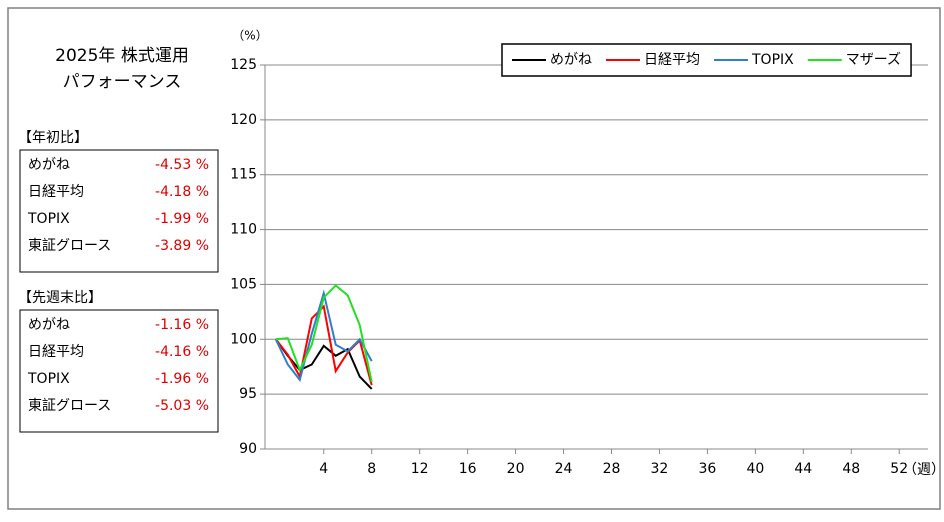 This screenshot has height=522, width=944. Describe the element at coordinates (182, 246) in the screenshot. I see `panel-row-value: -3.89 %` at that location.